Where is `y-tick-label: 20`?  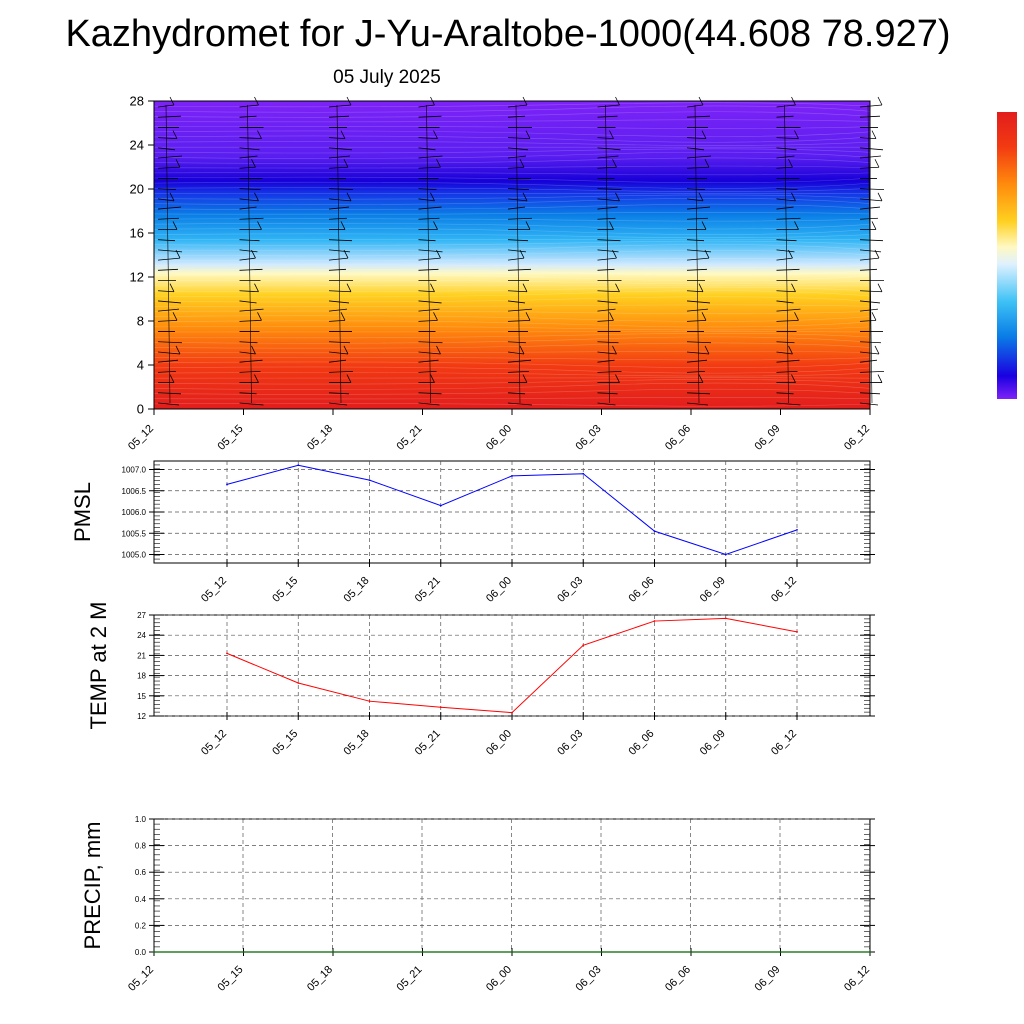
y-tick-label: 20 is located at coordinates (137, 189).